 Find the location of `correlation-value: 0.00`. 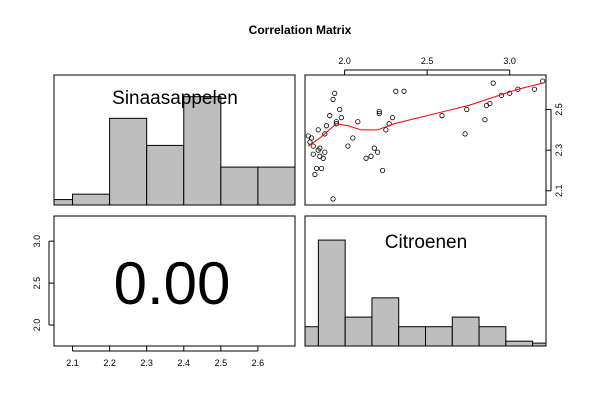

correlation-value: 0.00 is located at coordinates (172, 283).